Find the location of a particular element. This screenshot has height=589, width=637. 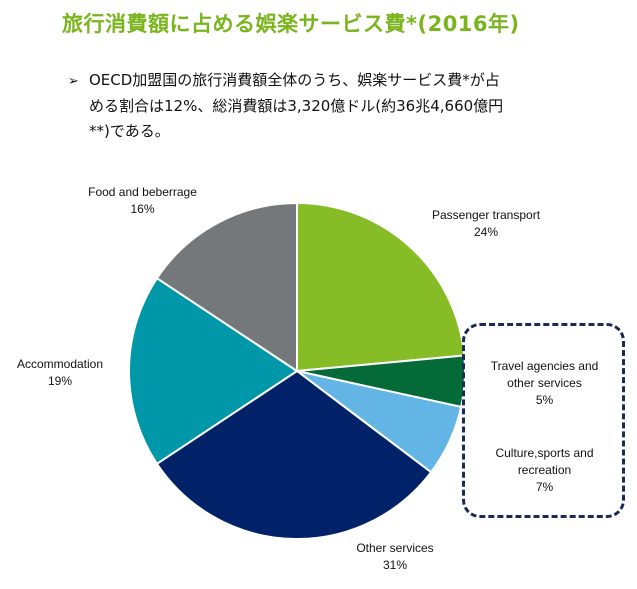

label-travel-agencies-name-2: other services is located at coordinates (544, 383).